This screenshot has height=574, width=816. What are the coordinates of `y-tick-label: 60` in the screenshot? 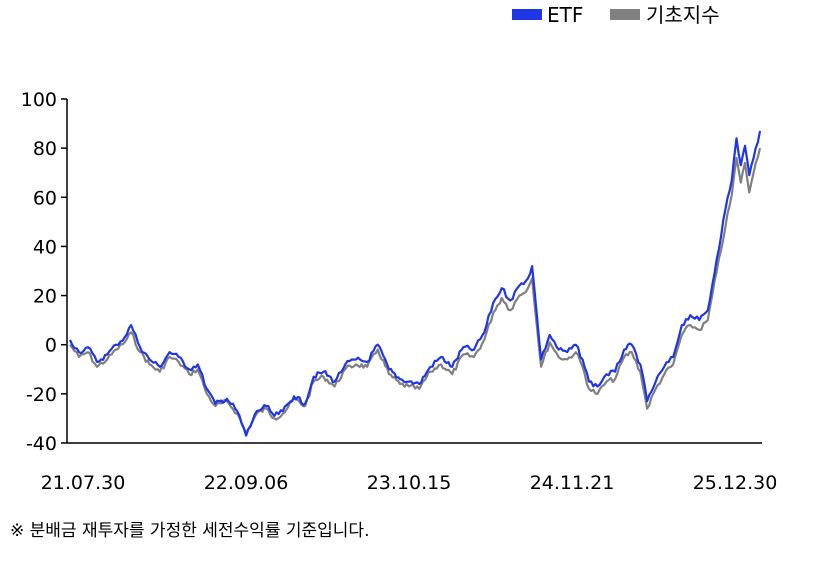 It's located at (45, 198).